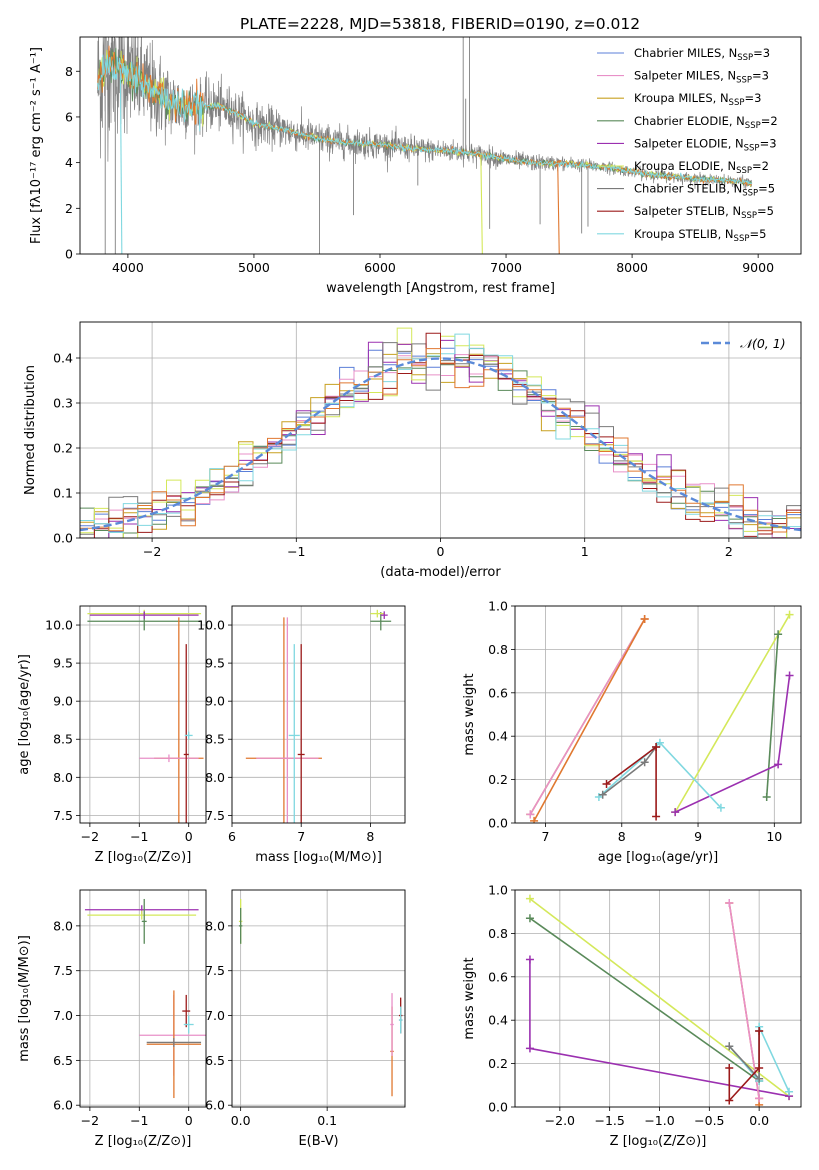 Image resolution: width=819 pixels, height=1170 pixels. What do you see at coordinates (684, 234) in the screenshot?
I see `legend-label-text: Kroupa STELIB, N` at bounding box center [684, 234].